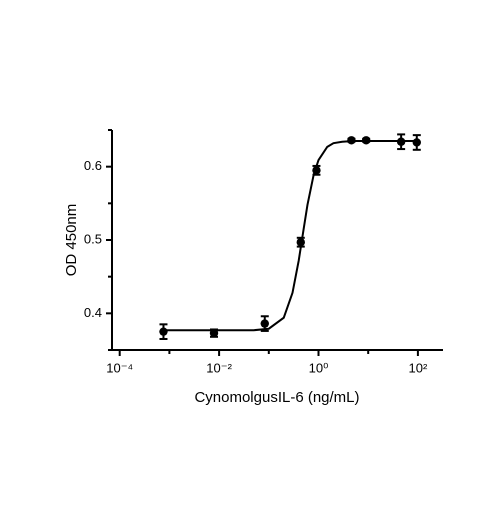 The width and height of the screenshot is (500, 505). Describe the element at coordinates (93, 165) in the screenshot. I see `y-tick-label: 0.6` at that location.